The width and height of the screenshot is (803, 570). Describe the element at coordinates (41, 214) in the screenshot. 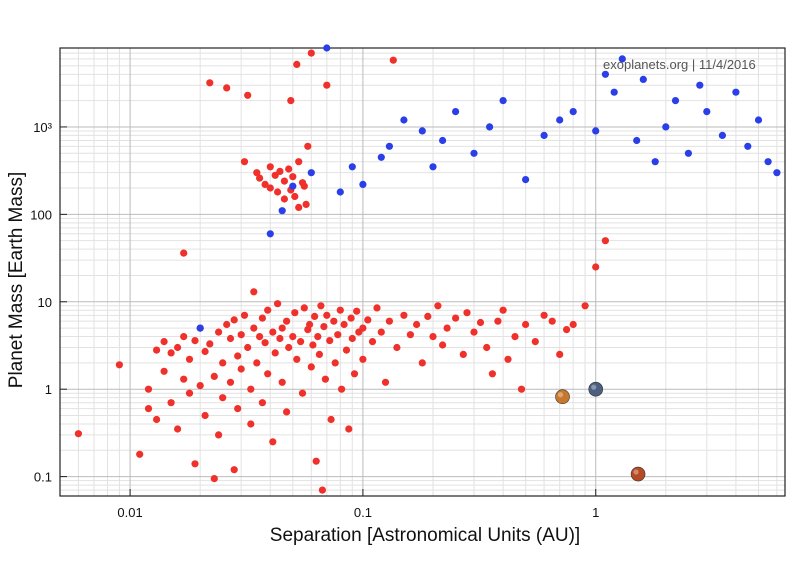

I see `y-tick-label: 100` at that location.